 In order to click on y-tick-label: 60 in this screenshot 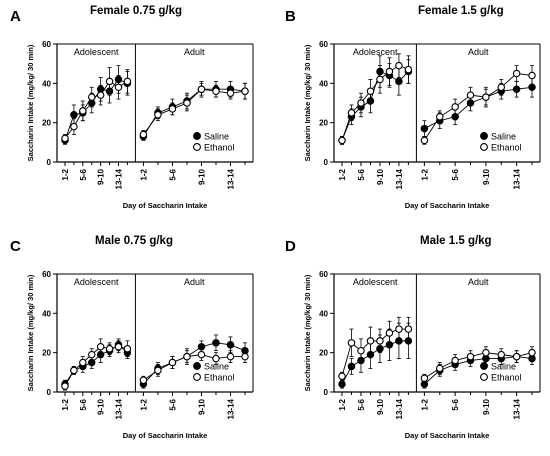, I will do `click(323, 44)`.